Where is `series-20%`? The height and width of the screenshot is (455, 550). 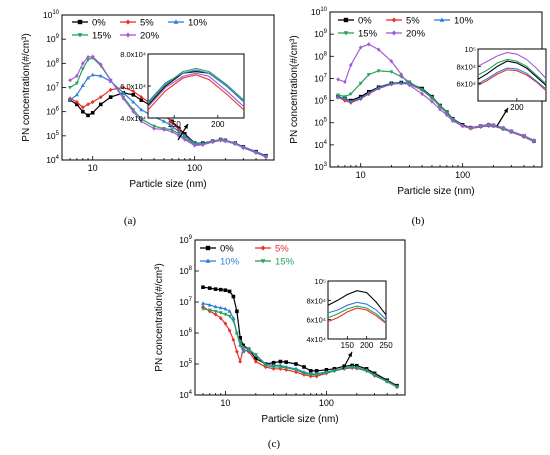
series-20% is located at coordinates (168, 107).